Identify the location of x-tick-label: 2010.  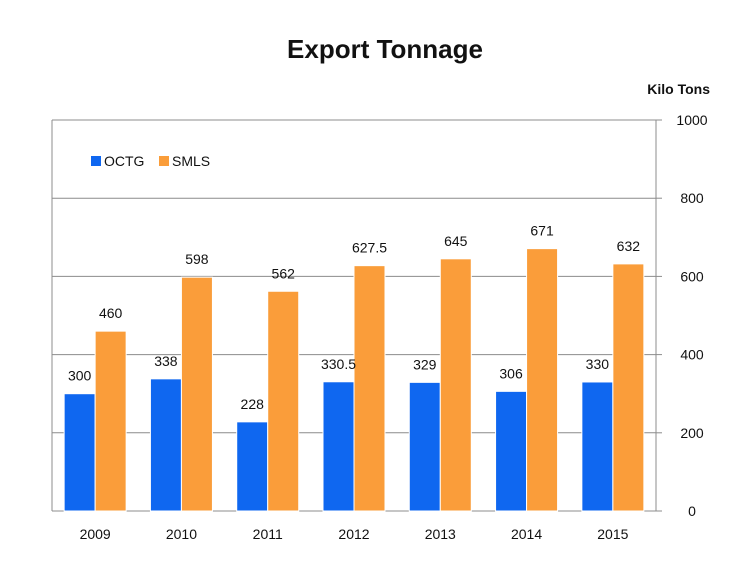
(181, 534).